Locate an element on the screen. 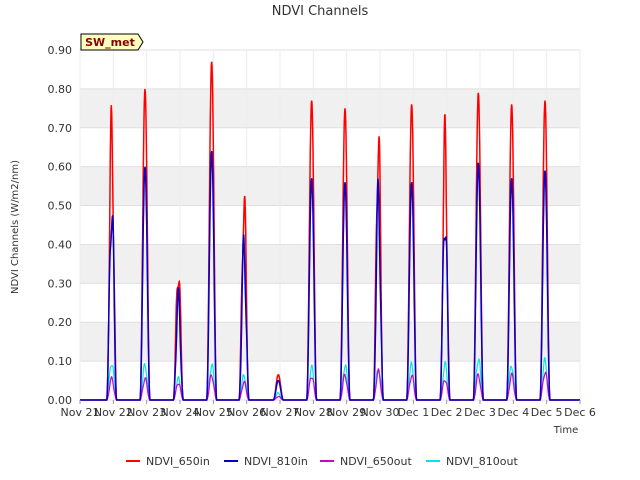 The width and height of the screenshot is (640, 480). y-tick-label: 0.10 is located at coordinates (60, 361).